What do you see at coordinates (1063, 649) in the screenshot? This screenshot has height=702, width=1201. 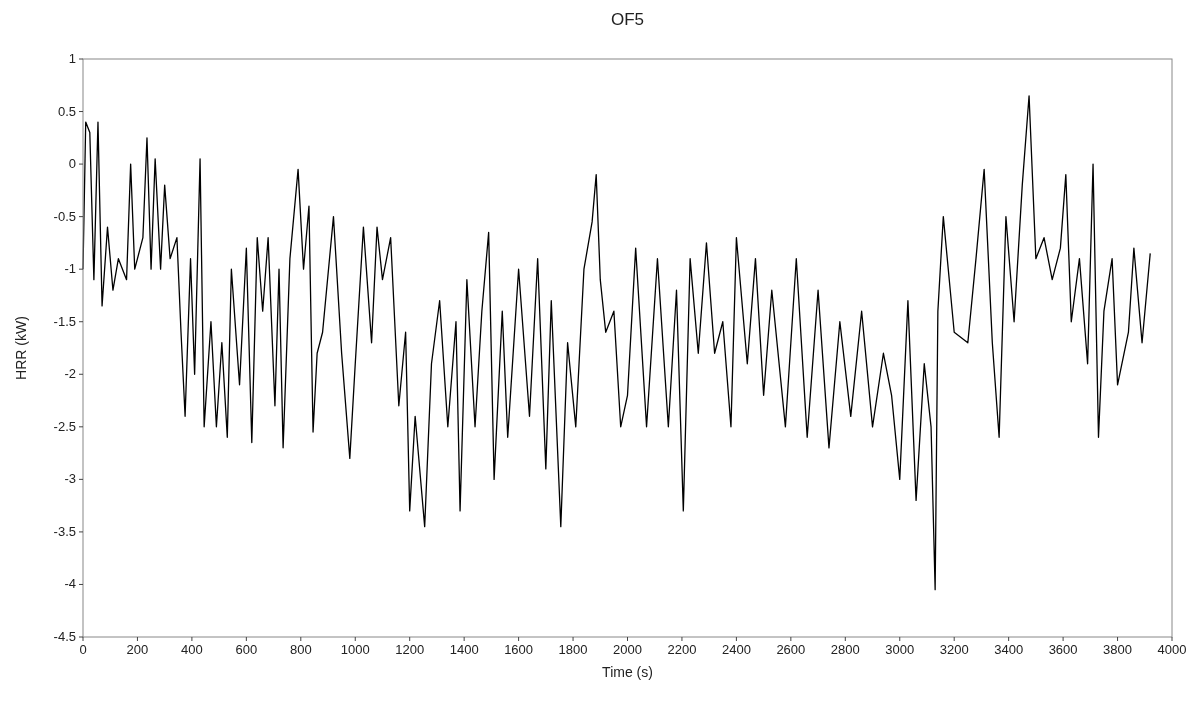 I see `x-tick-label: 3600` at bounding box center [1063, 649].